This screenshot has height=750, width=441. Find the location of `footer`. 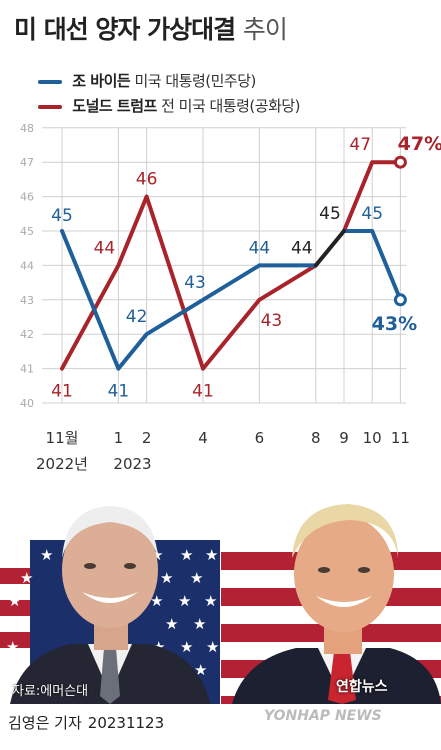

footer is located at coordinates (220, 727).